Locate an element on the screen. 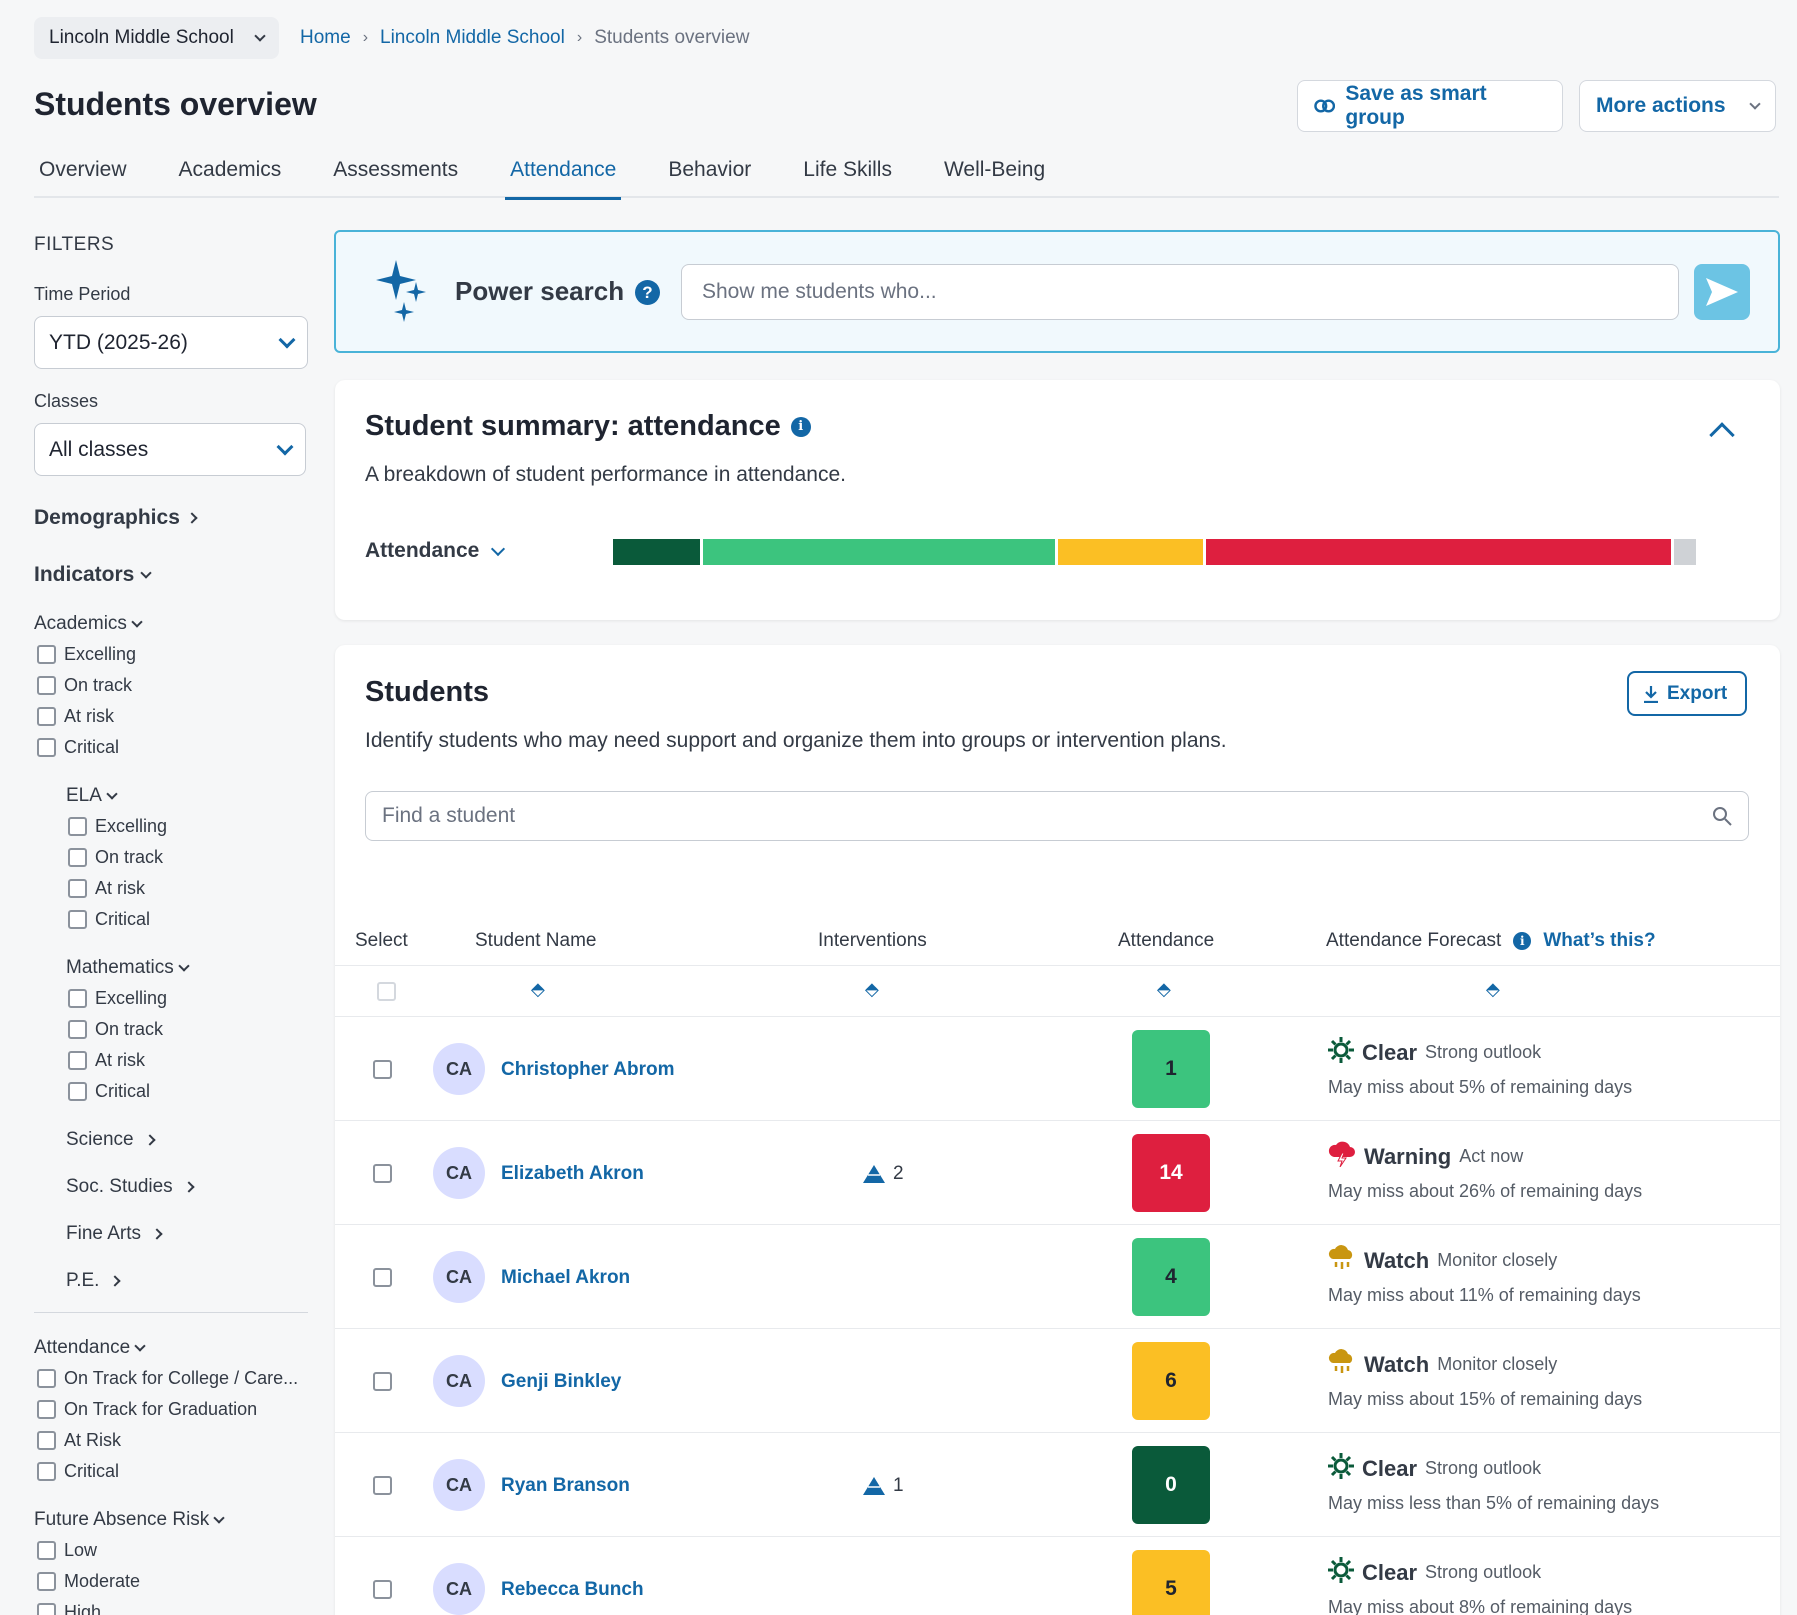 This screenshot has height=1615, width=1797. academics-options: Excelling On track At risk Critical is located at coordinates (86, 701).